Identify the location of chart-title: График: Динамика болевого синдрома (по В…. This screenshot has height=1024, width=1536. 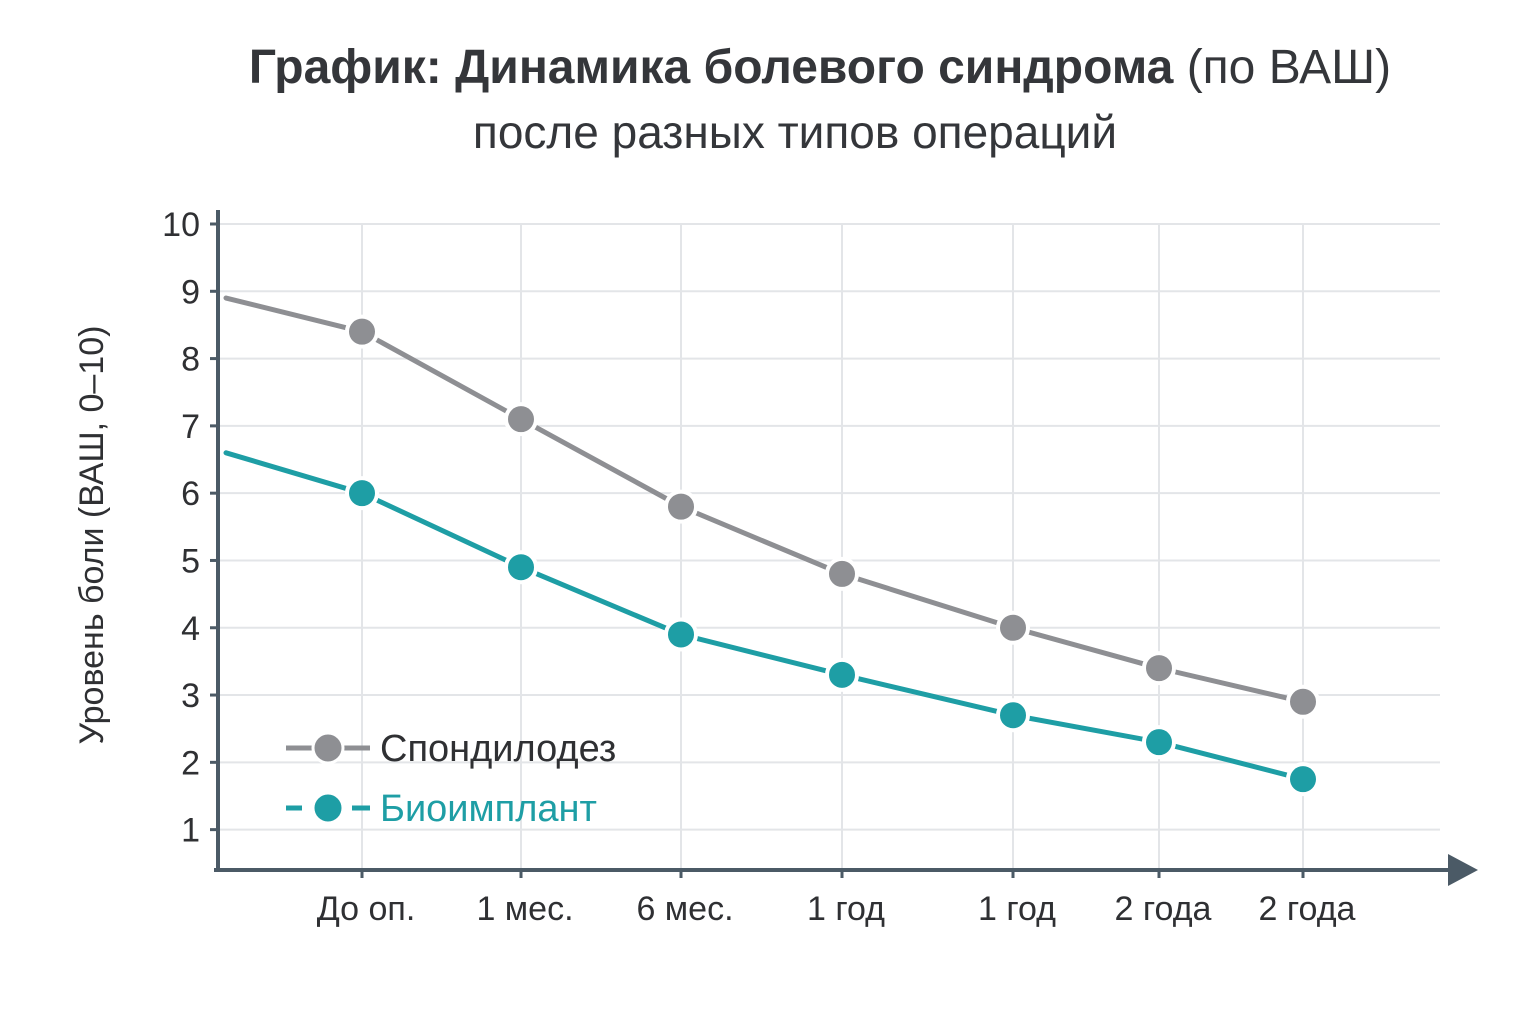
(768, 68).